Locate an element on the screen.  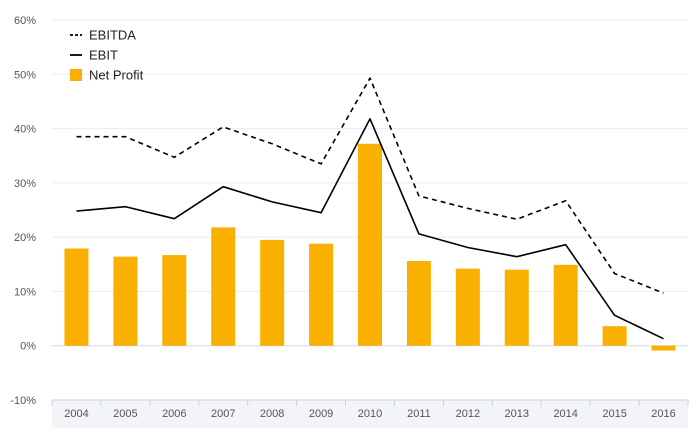
legend-label: EBIT is located at coordinates (103, 55).